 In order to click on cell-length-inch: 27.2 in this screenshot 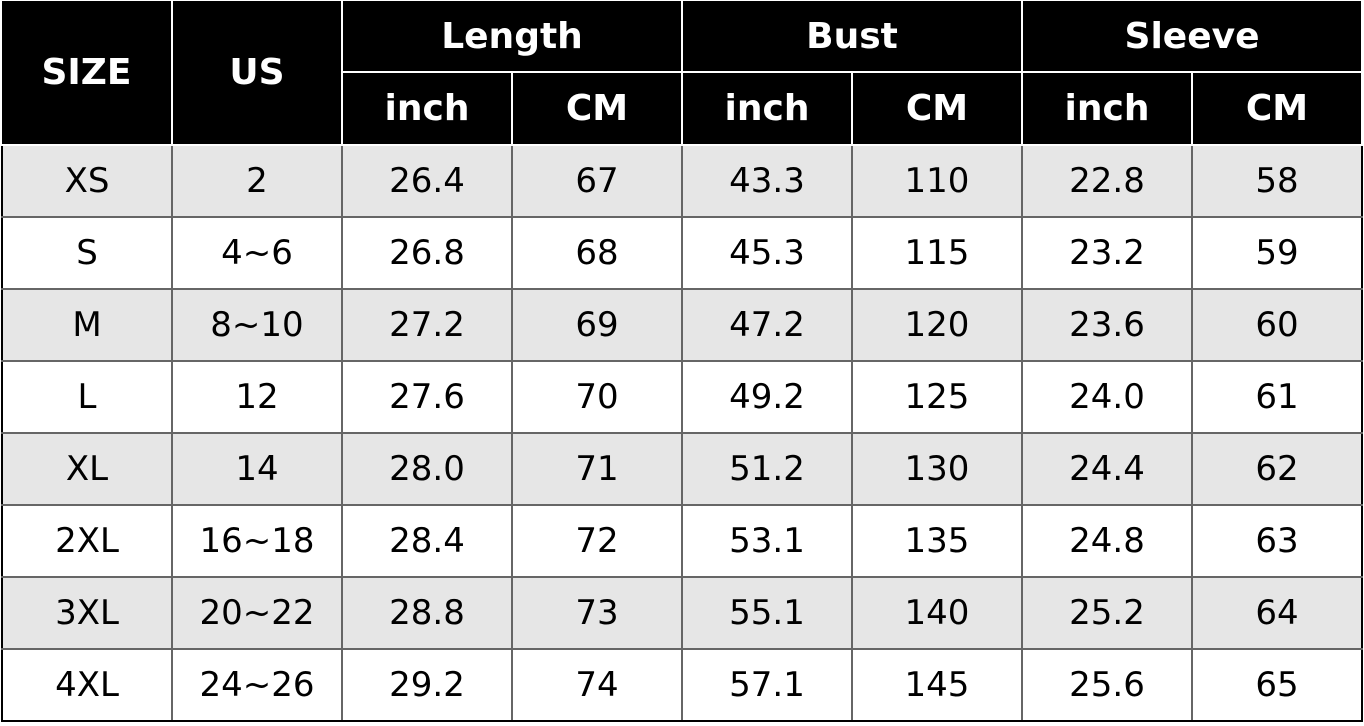, I will do `click(427, 325)`.